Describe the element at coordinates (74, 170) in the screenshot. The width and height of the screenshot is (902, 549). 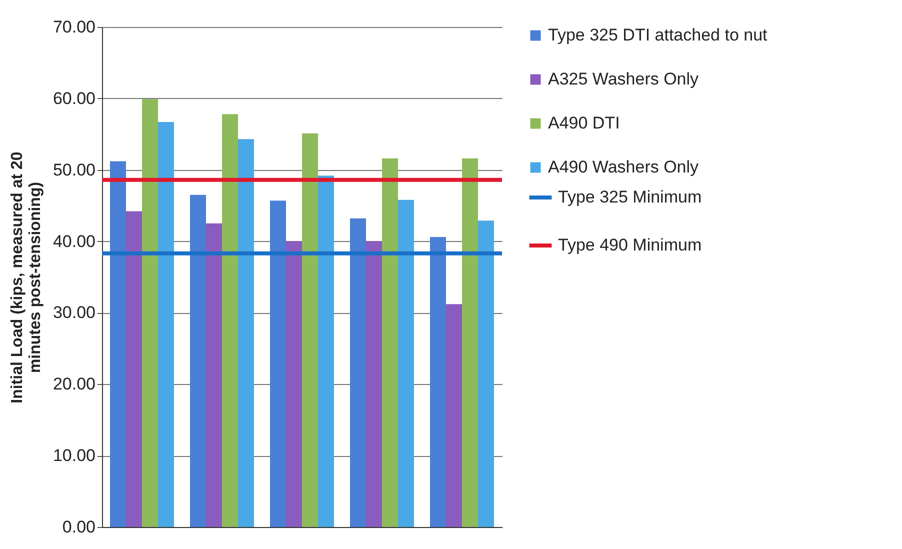
I see `y-tick-label: 50.00` at that location.